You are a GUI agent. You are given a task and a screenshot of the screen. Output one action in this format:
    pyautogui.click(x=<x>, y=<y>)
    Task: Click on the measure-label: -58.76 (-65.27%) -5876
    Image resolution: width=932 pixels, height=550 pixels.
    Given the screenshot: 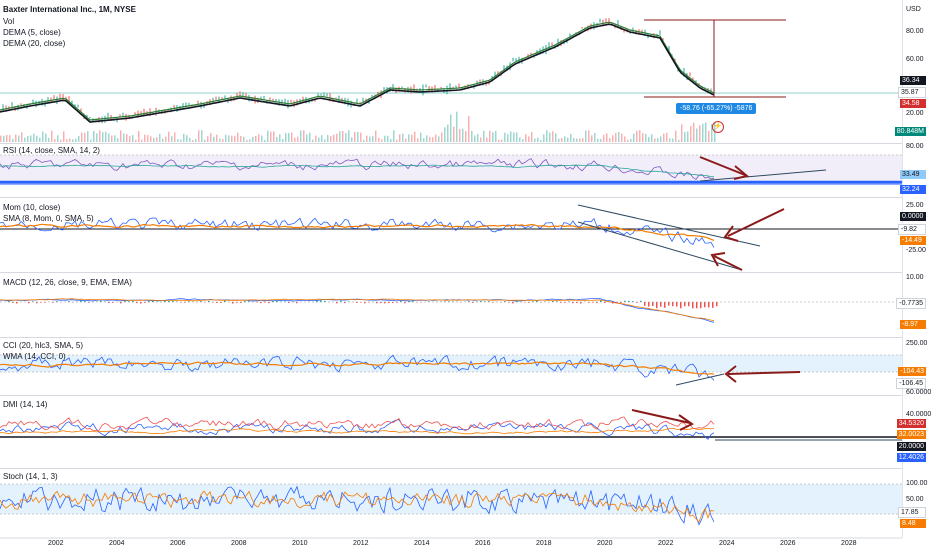 What is the action you would take?
    pyautogui.click(x=716, y=108)
    